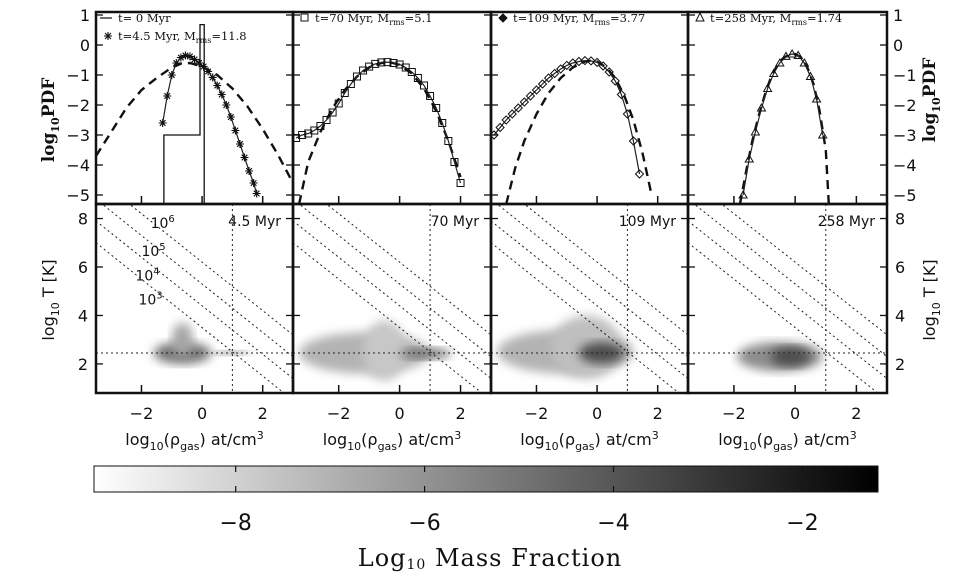 This screenshot has height=581, width=963. What do you see at coordinates (150, 300) in the screenshot?
I see `isobar-label: 103` at bounding box center [150, 300].